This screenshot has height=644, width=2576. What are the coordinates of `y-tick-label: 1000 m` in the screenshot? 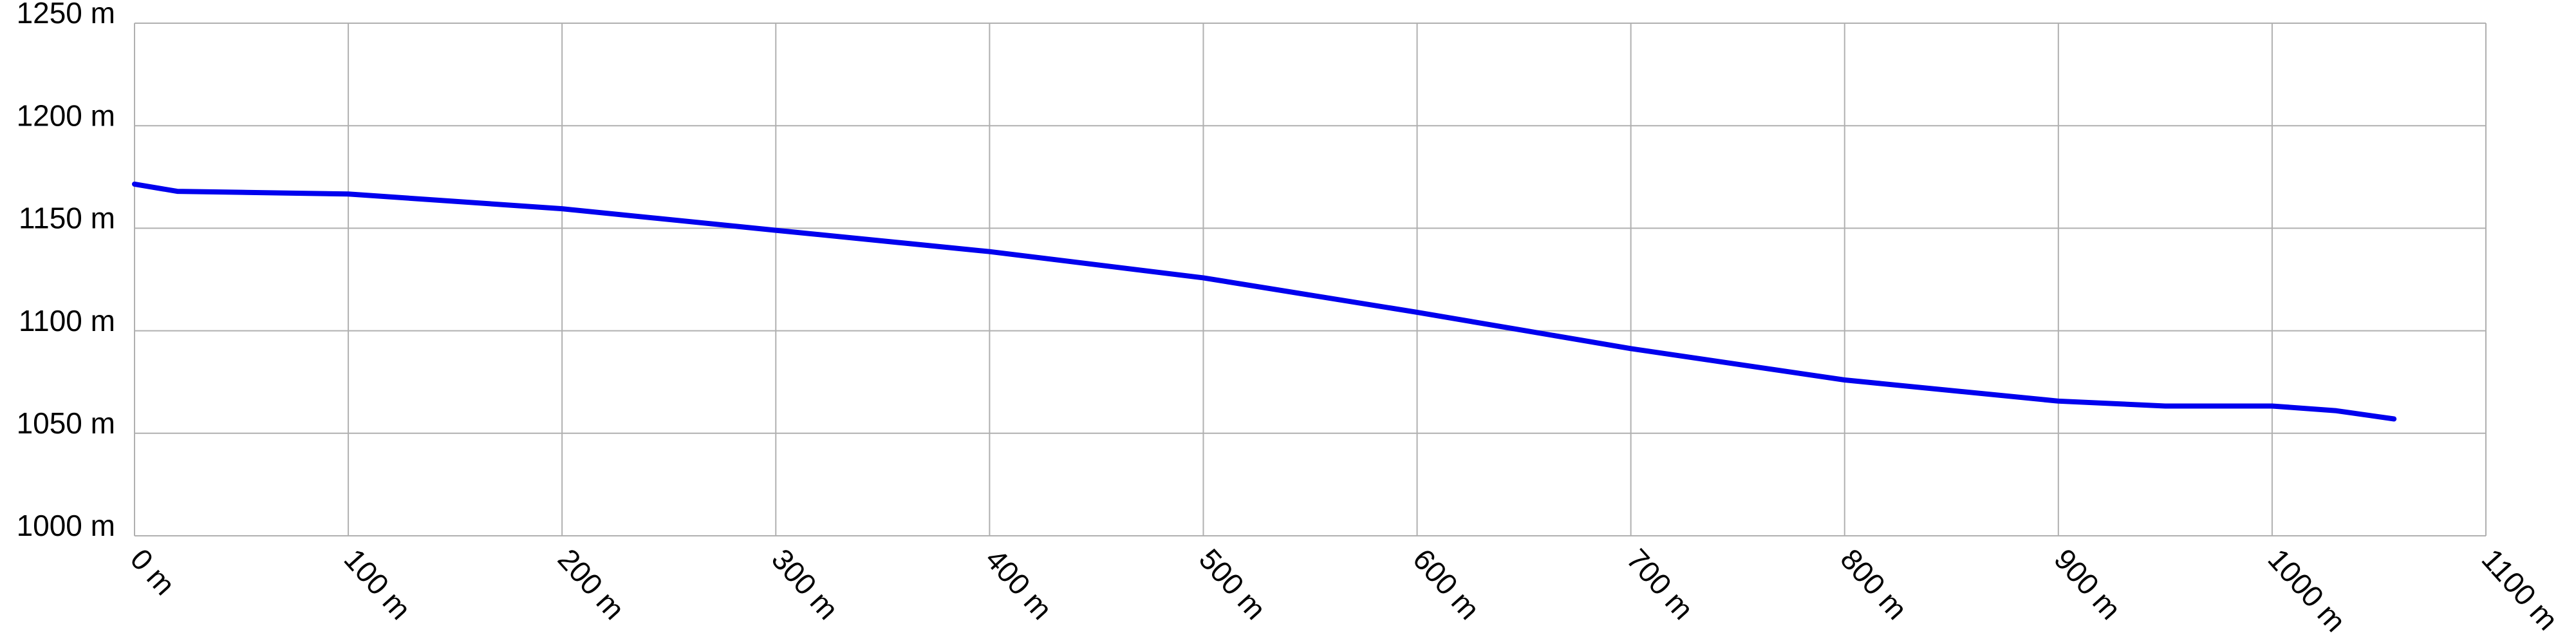 It's located at (66, 525).